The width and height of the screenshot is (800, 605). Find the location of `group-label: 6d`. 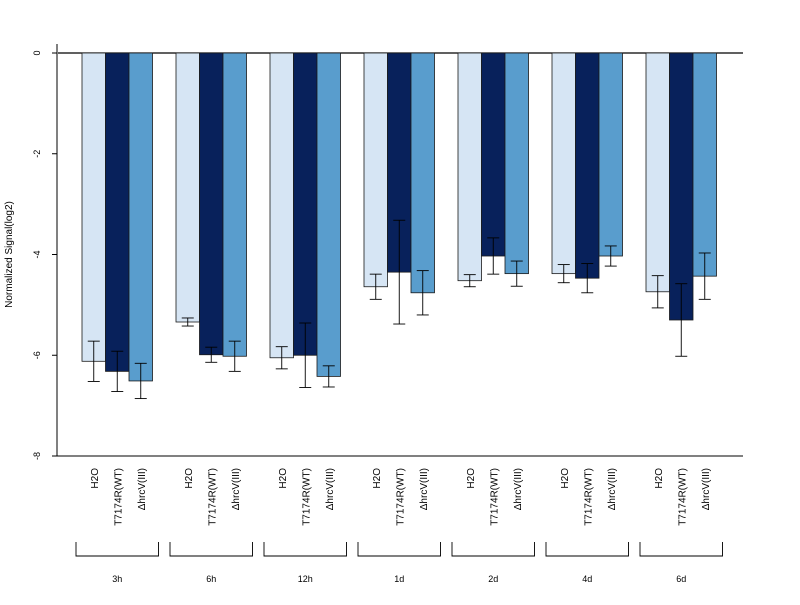

group-label: 6d is located at coordinates (681, 579).